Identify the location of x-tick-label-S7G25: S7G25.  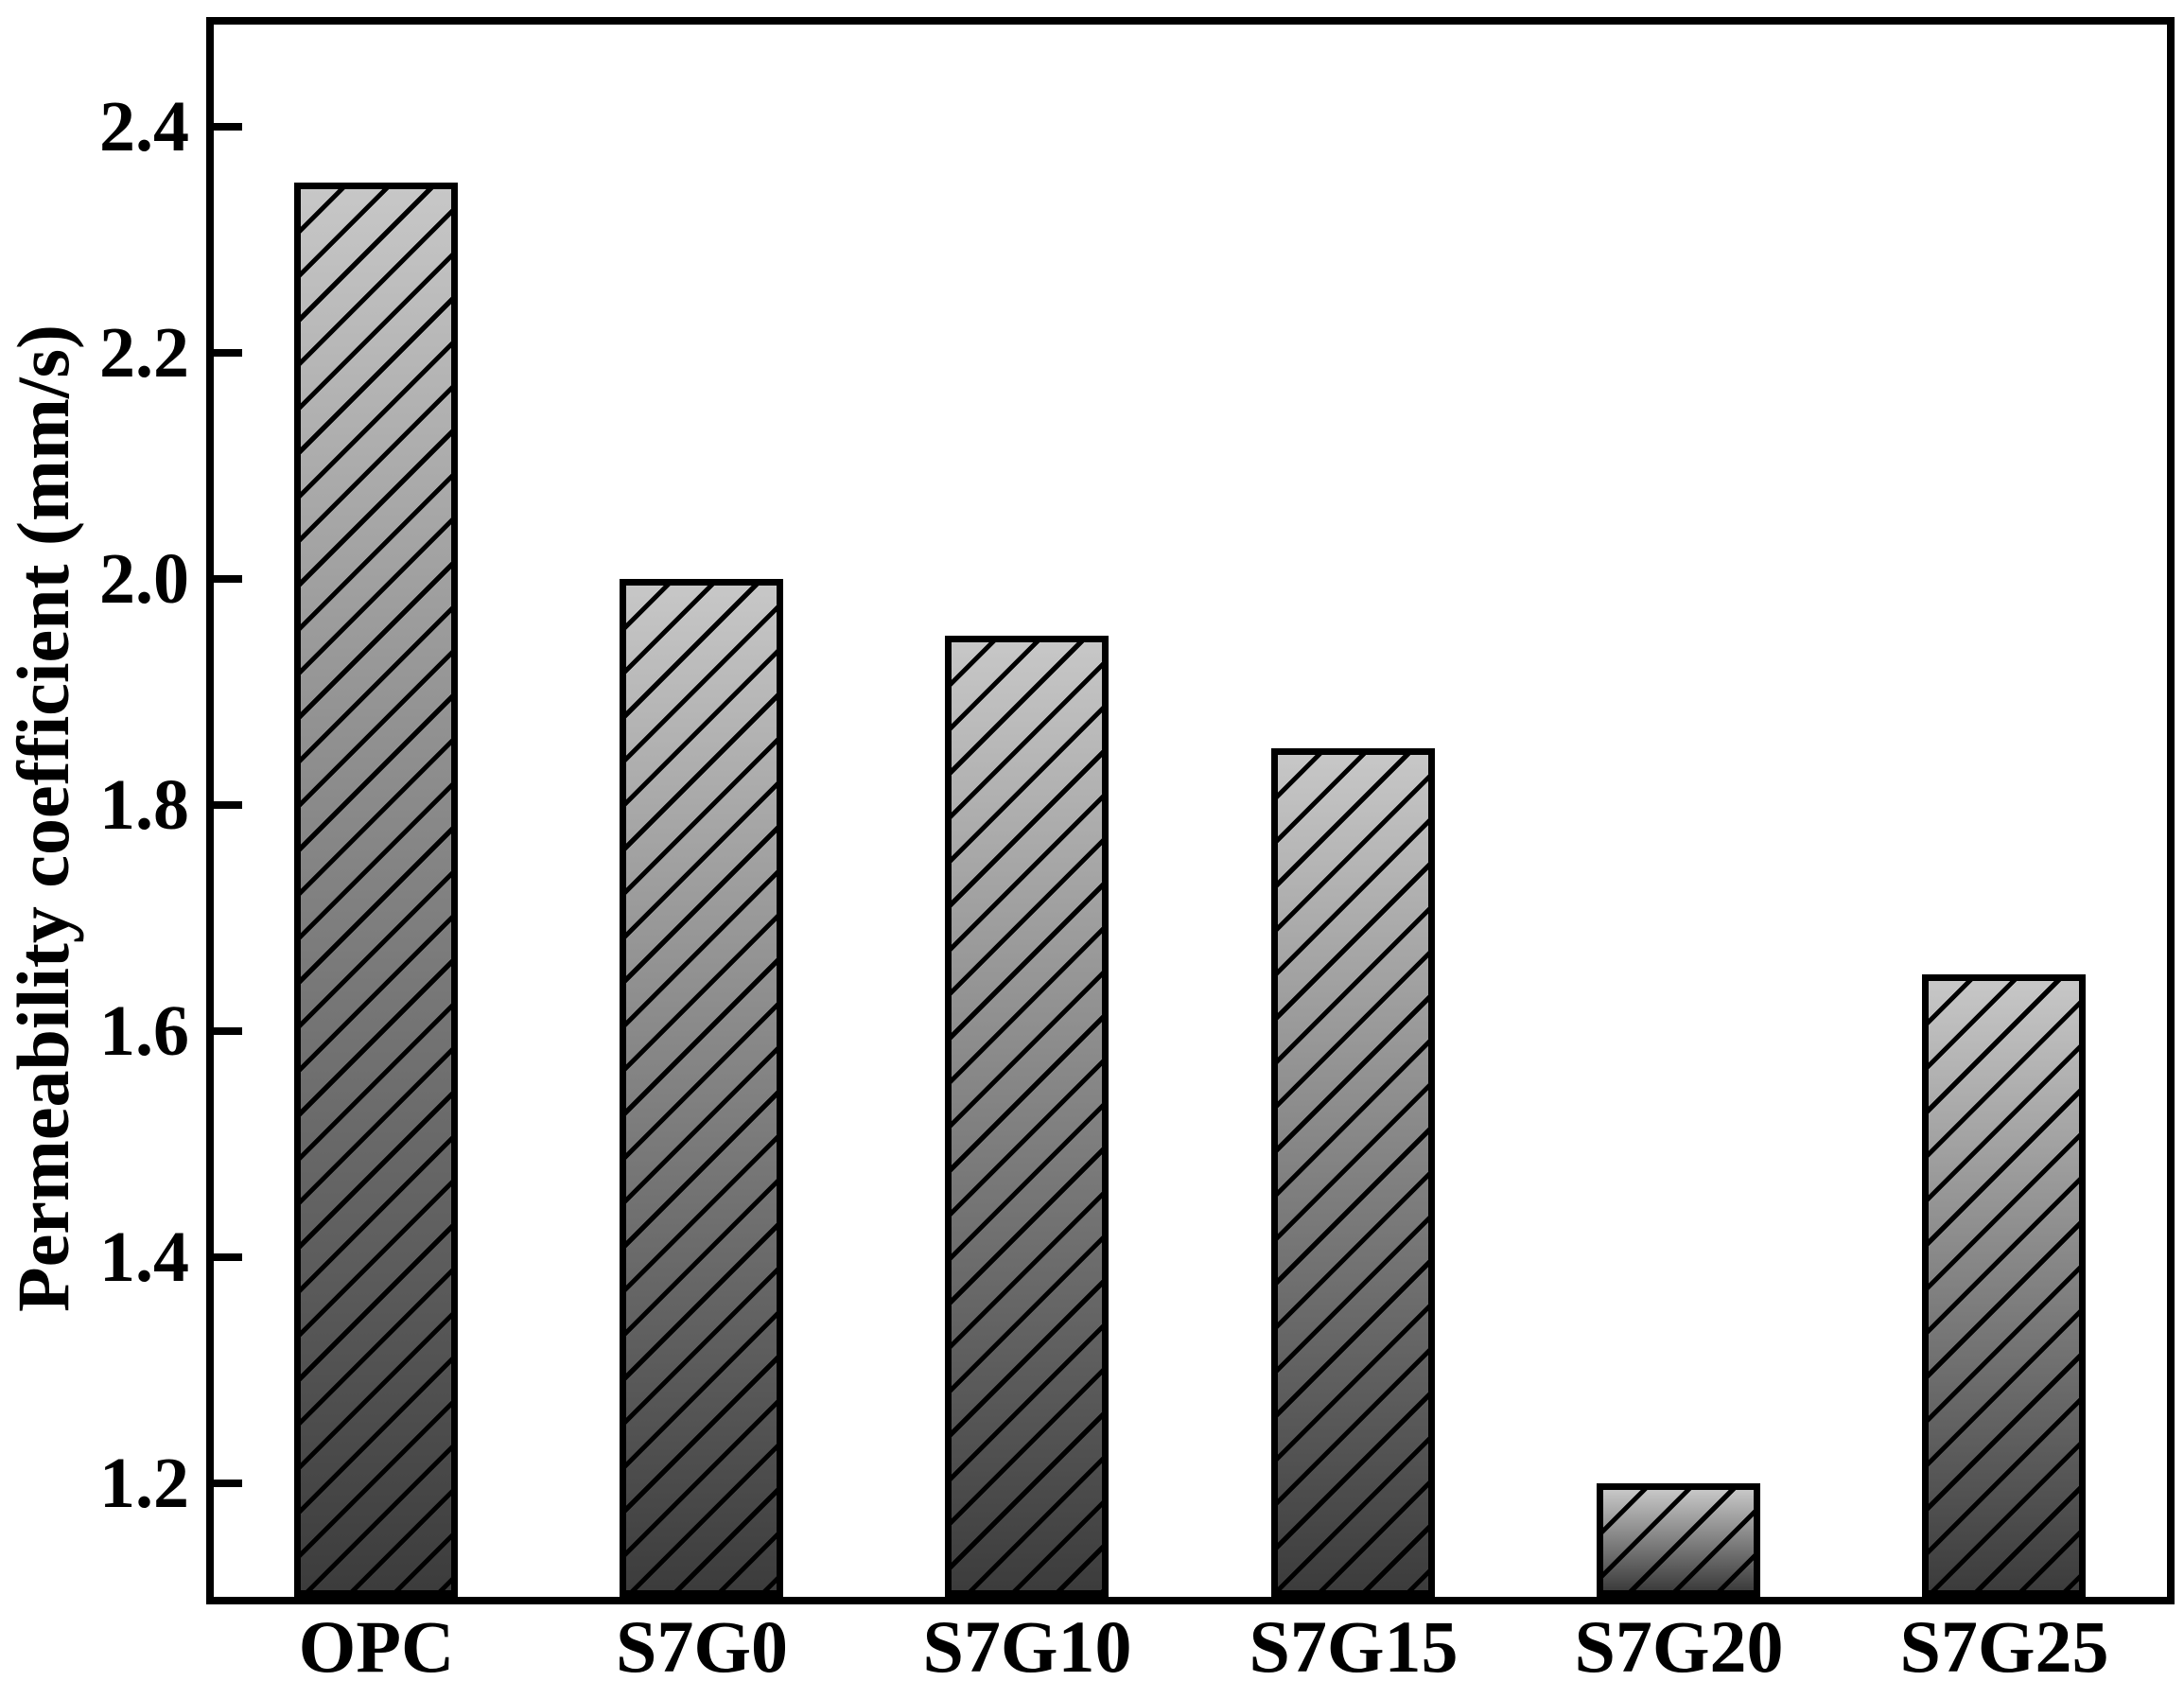
(2004, 1646).